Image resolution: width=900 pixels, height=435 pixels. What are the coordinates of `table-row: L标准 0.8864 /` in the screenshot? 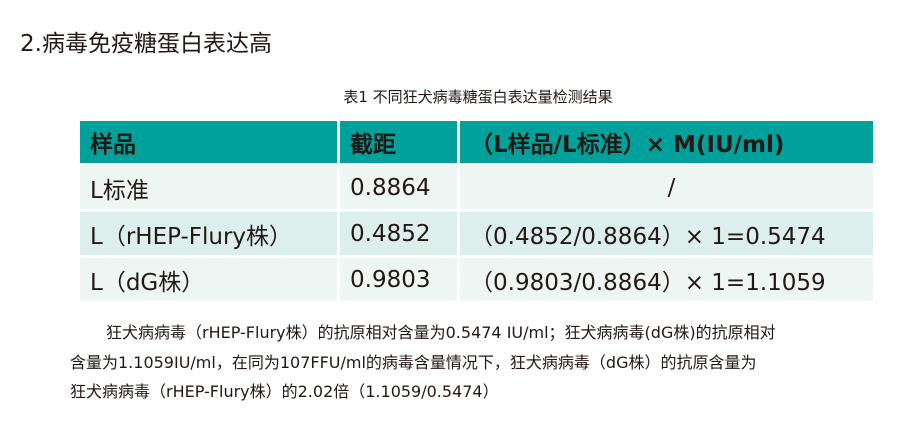 It's located at (476, 188).